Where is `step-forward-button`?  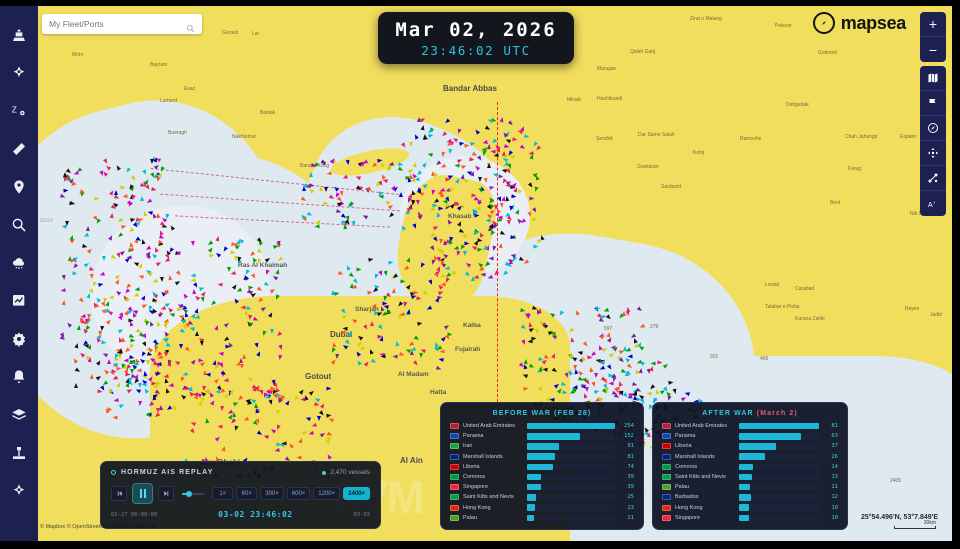 step-forward-button is located at coordinates (166, 493).